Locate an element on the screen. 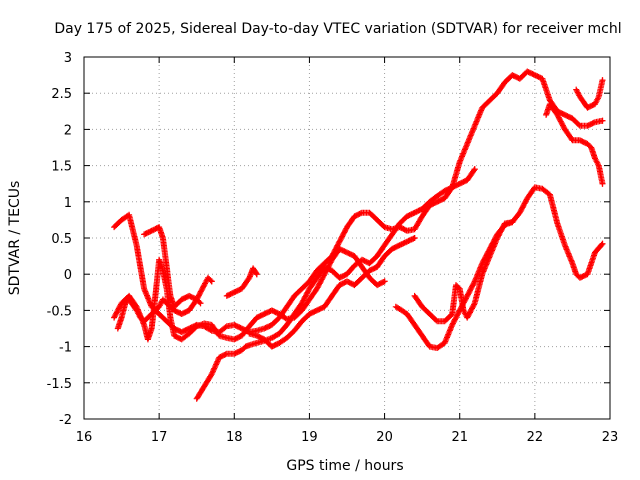  y-tick-label: -2 is located at coordinates (65, 420).